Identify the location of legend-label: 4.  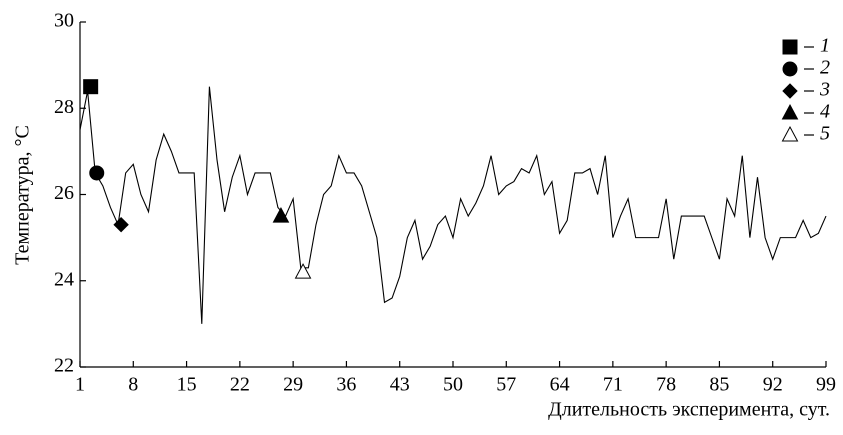
(825, 112).